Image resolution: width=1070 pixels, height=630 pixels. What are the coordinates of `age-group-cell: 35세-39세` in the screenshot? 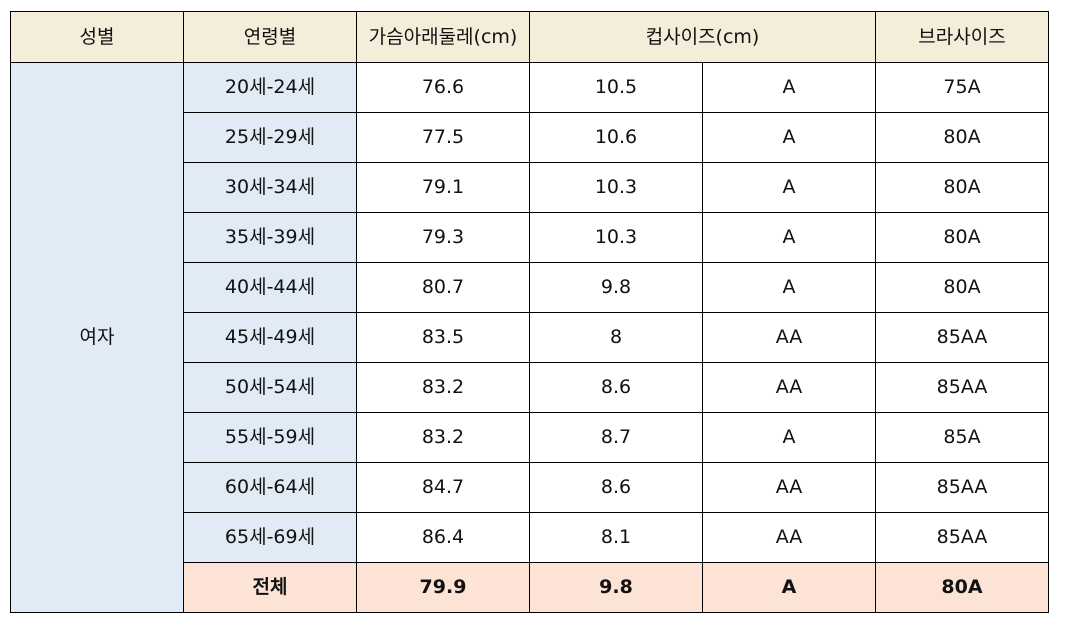 It's located at (270, 237).